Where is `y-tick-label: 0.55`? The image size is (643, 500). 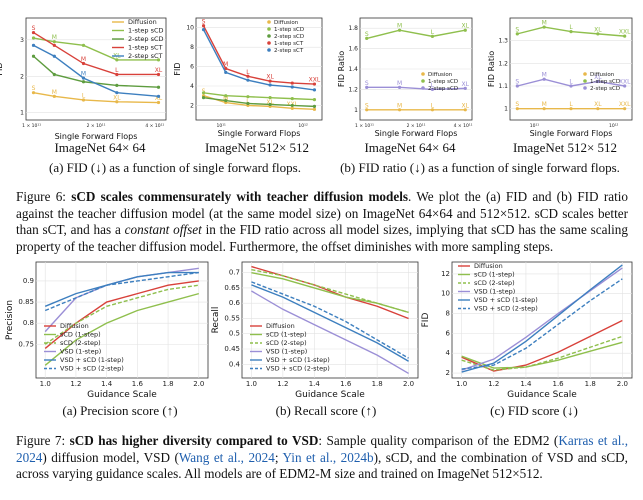 y-tick-label: 0.55 is located at coordinates (232, 318).